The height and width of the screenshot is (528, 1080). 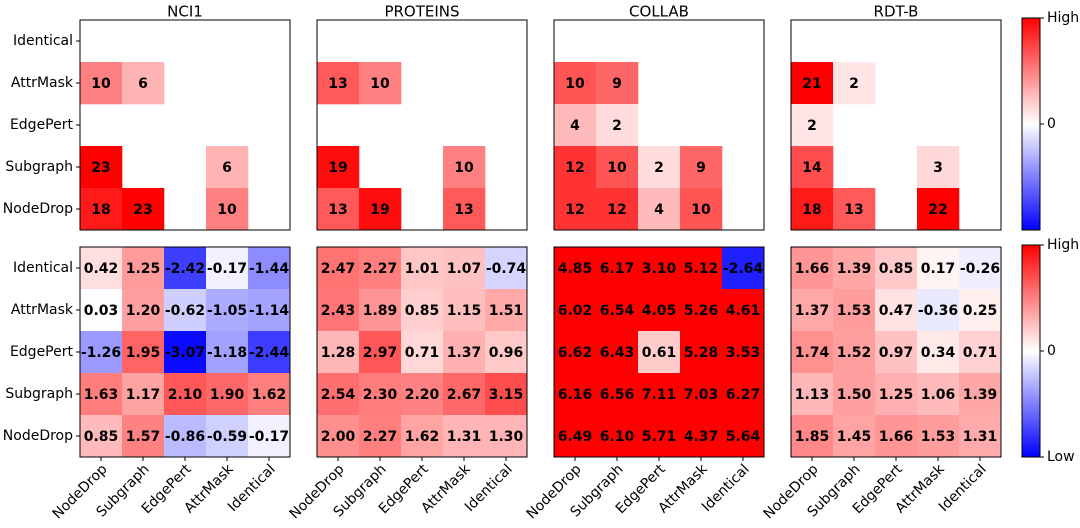 I want to click on cell-label: 0.71, so click(x=422, y=353).